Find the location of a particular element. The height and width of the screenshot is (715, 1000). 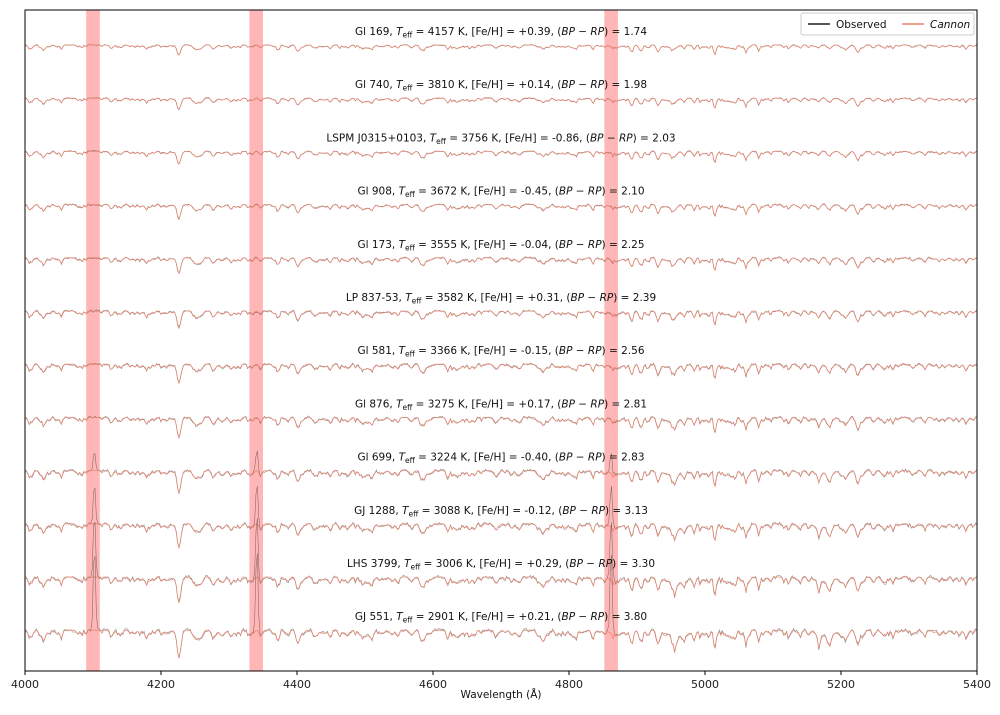

x-tick-label: 5400 is located at coordinates (977, 684).